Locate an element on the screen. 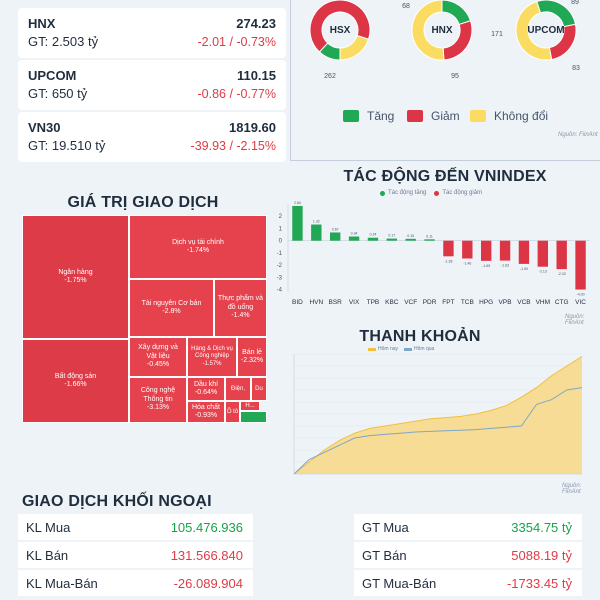 The width and height of the screenshot is (600, 600). legend-flat-swatch is located at coordinates (478, 116).